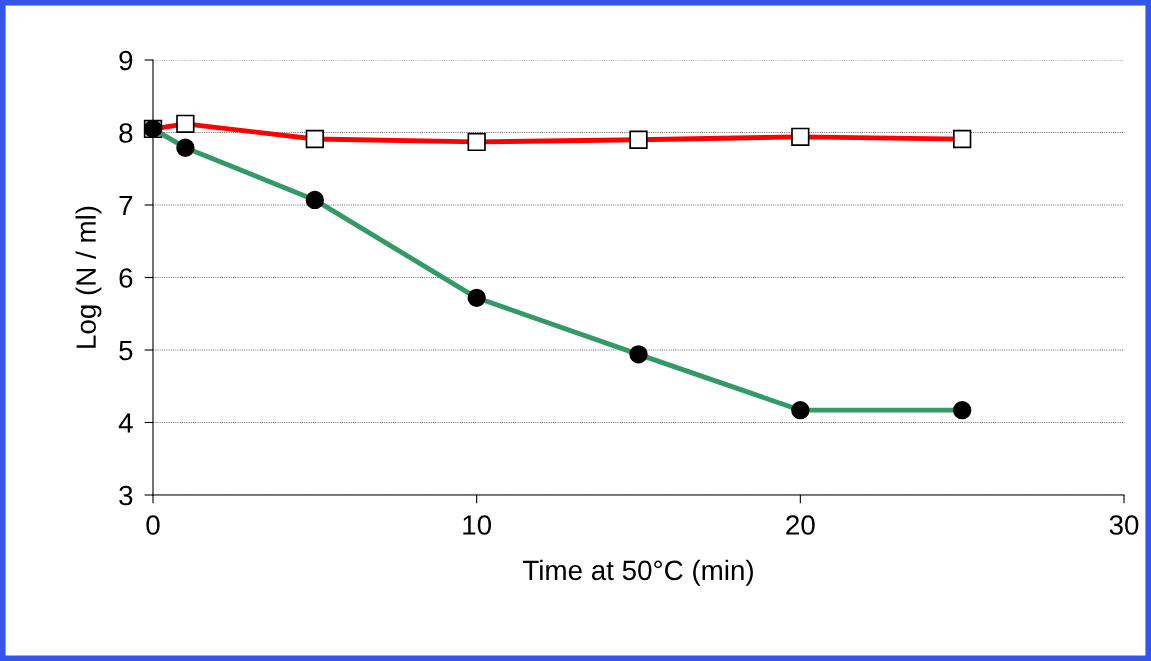  I want to click on x-tick-label: 10, so click(477, 525).